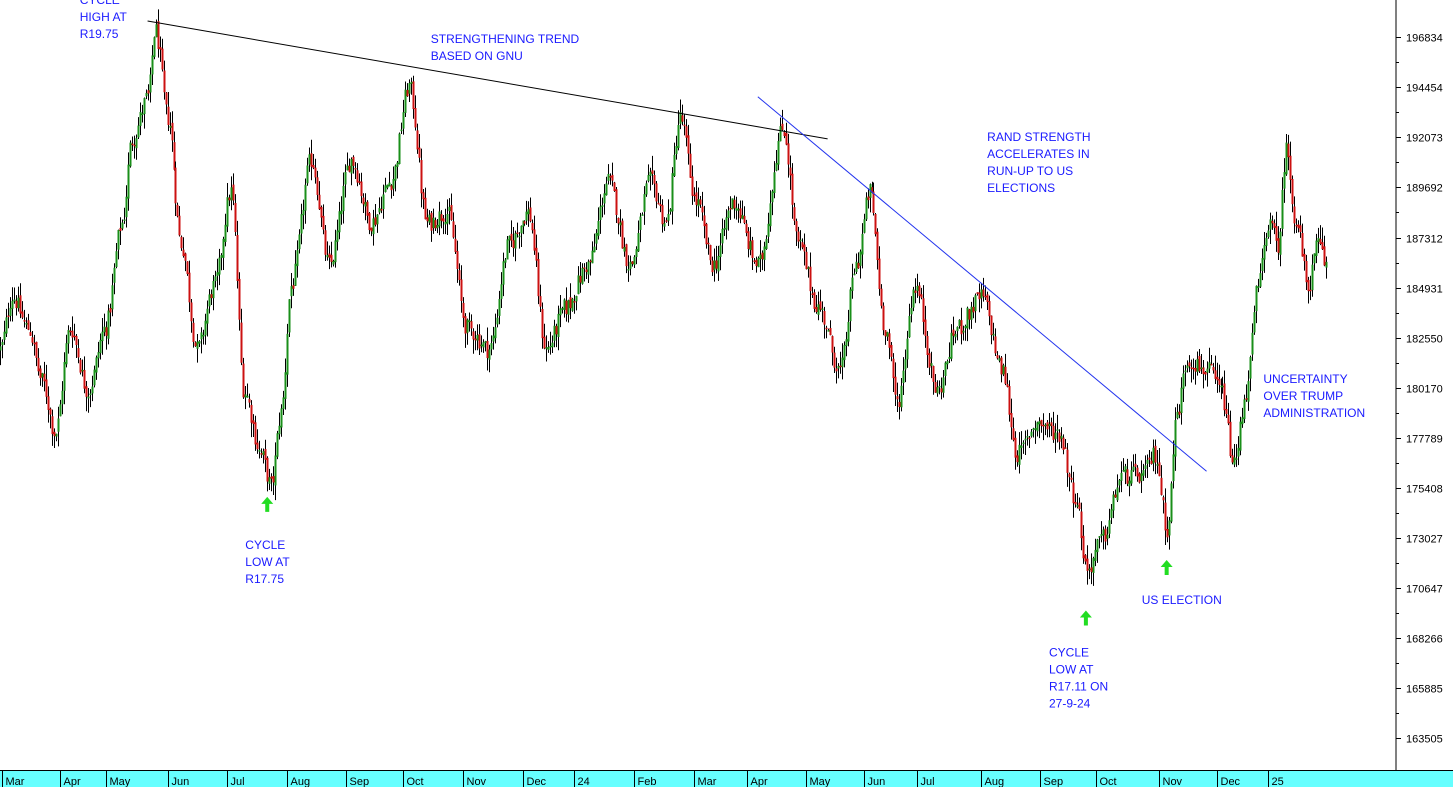 The image size is (1453, 787). What do you see at coordinates (928, 781) in the screenshot?
I see `x-tick-label: Jul` at bounding box center [928, 781].